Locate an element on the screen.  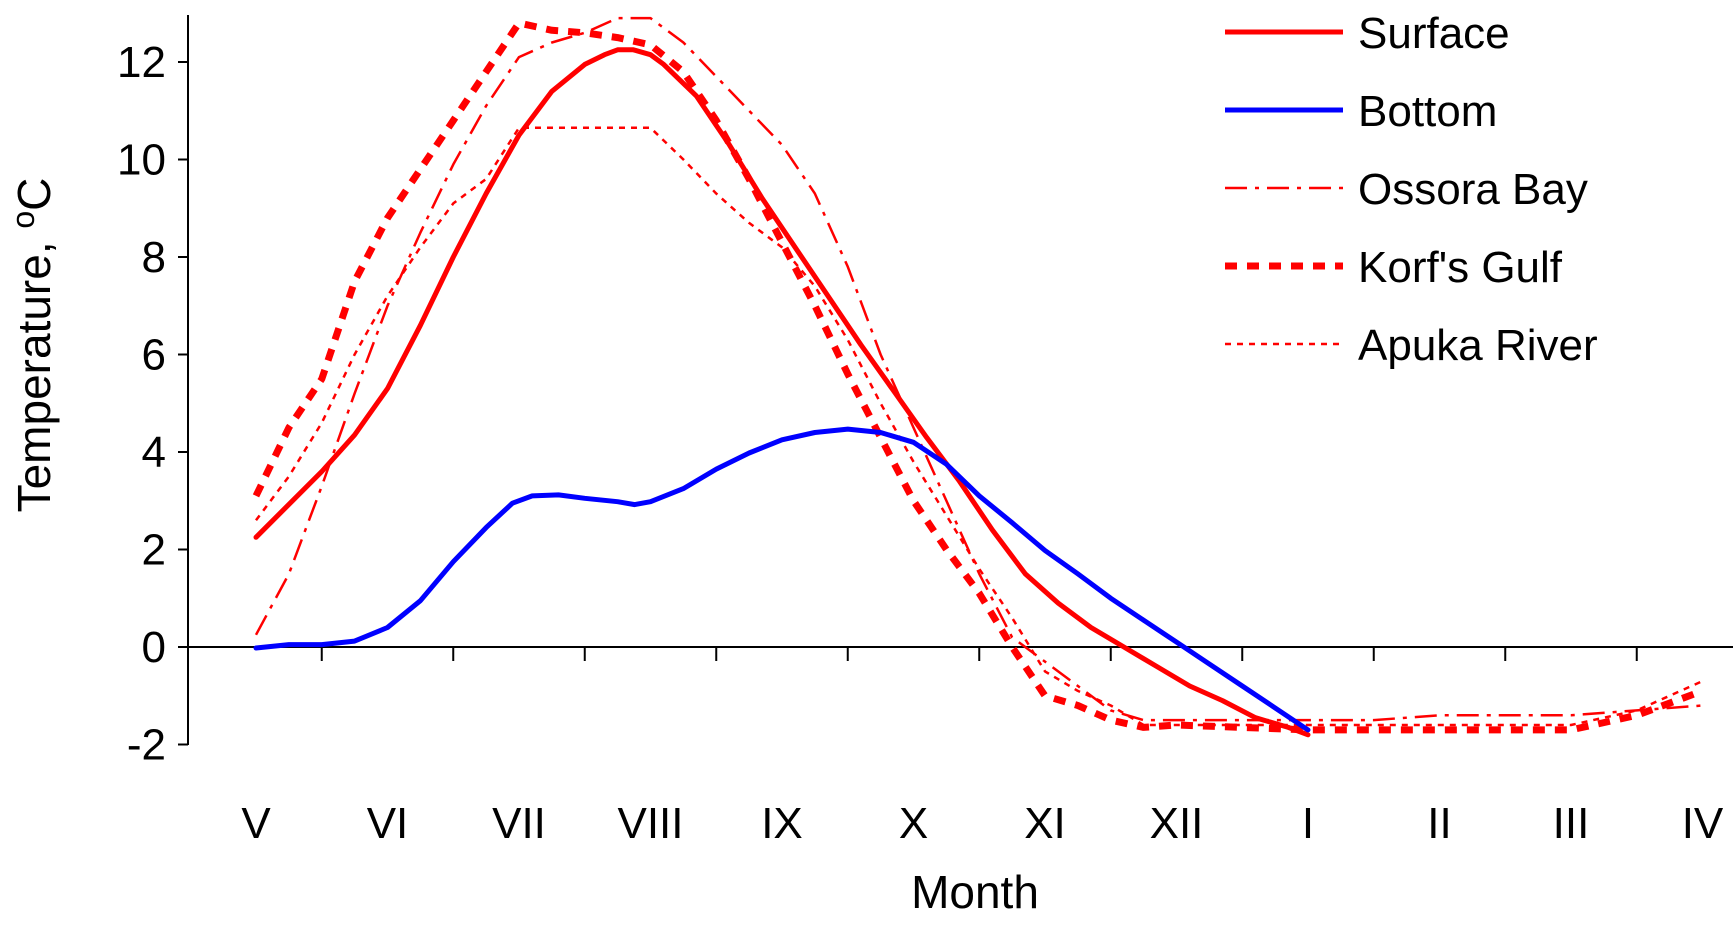
y-axis-label-unit: C is located at coordinates (34, 194).